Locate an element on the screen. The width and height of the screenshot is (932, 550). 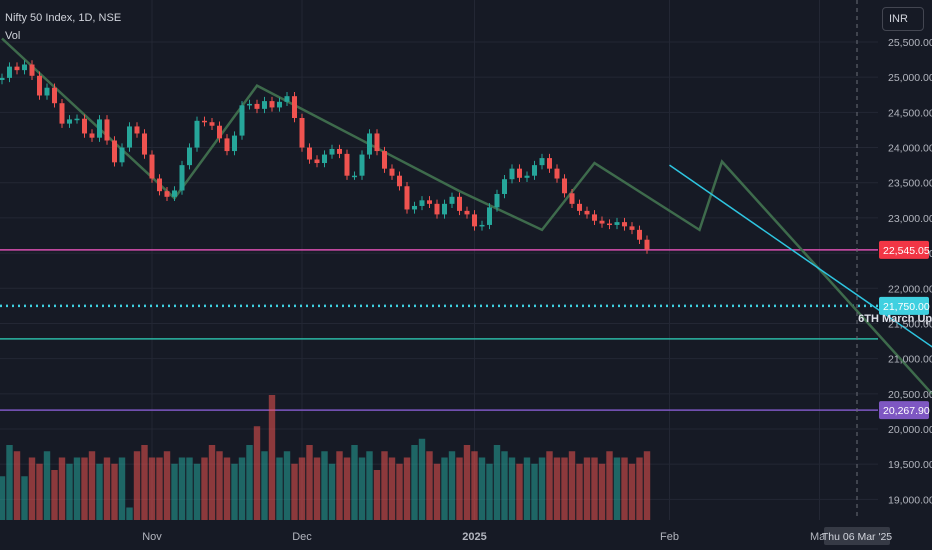
current-price-tag-bg is located at coordinates (904, 249).